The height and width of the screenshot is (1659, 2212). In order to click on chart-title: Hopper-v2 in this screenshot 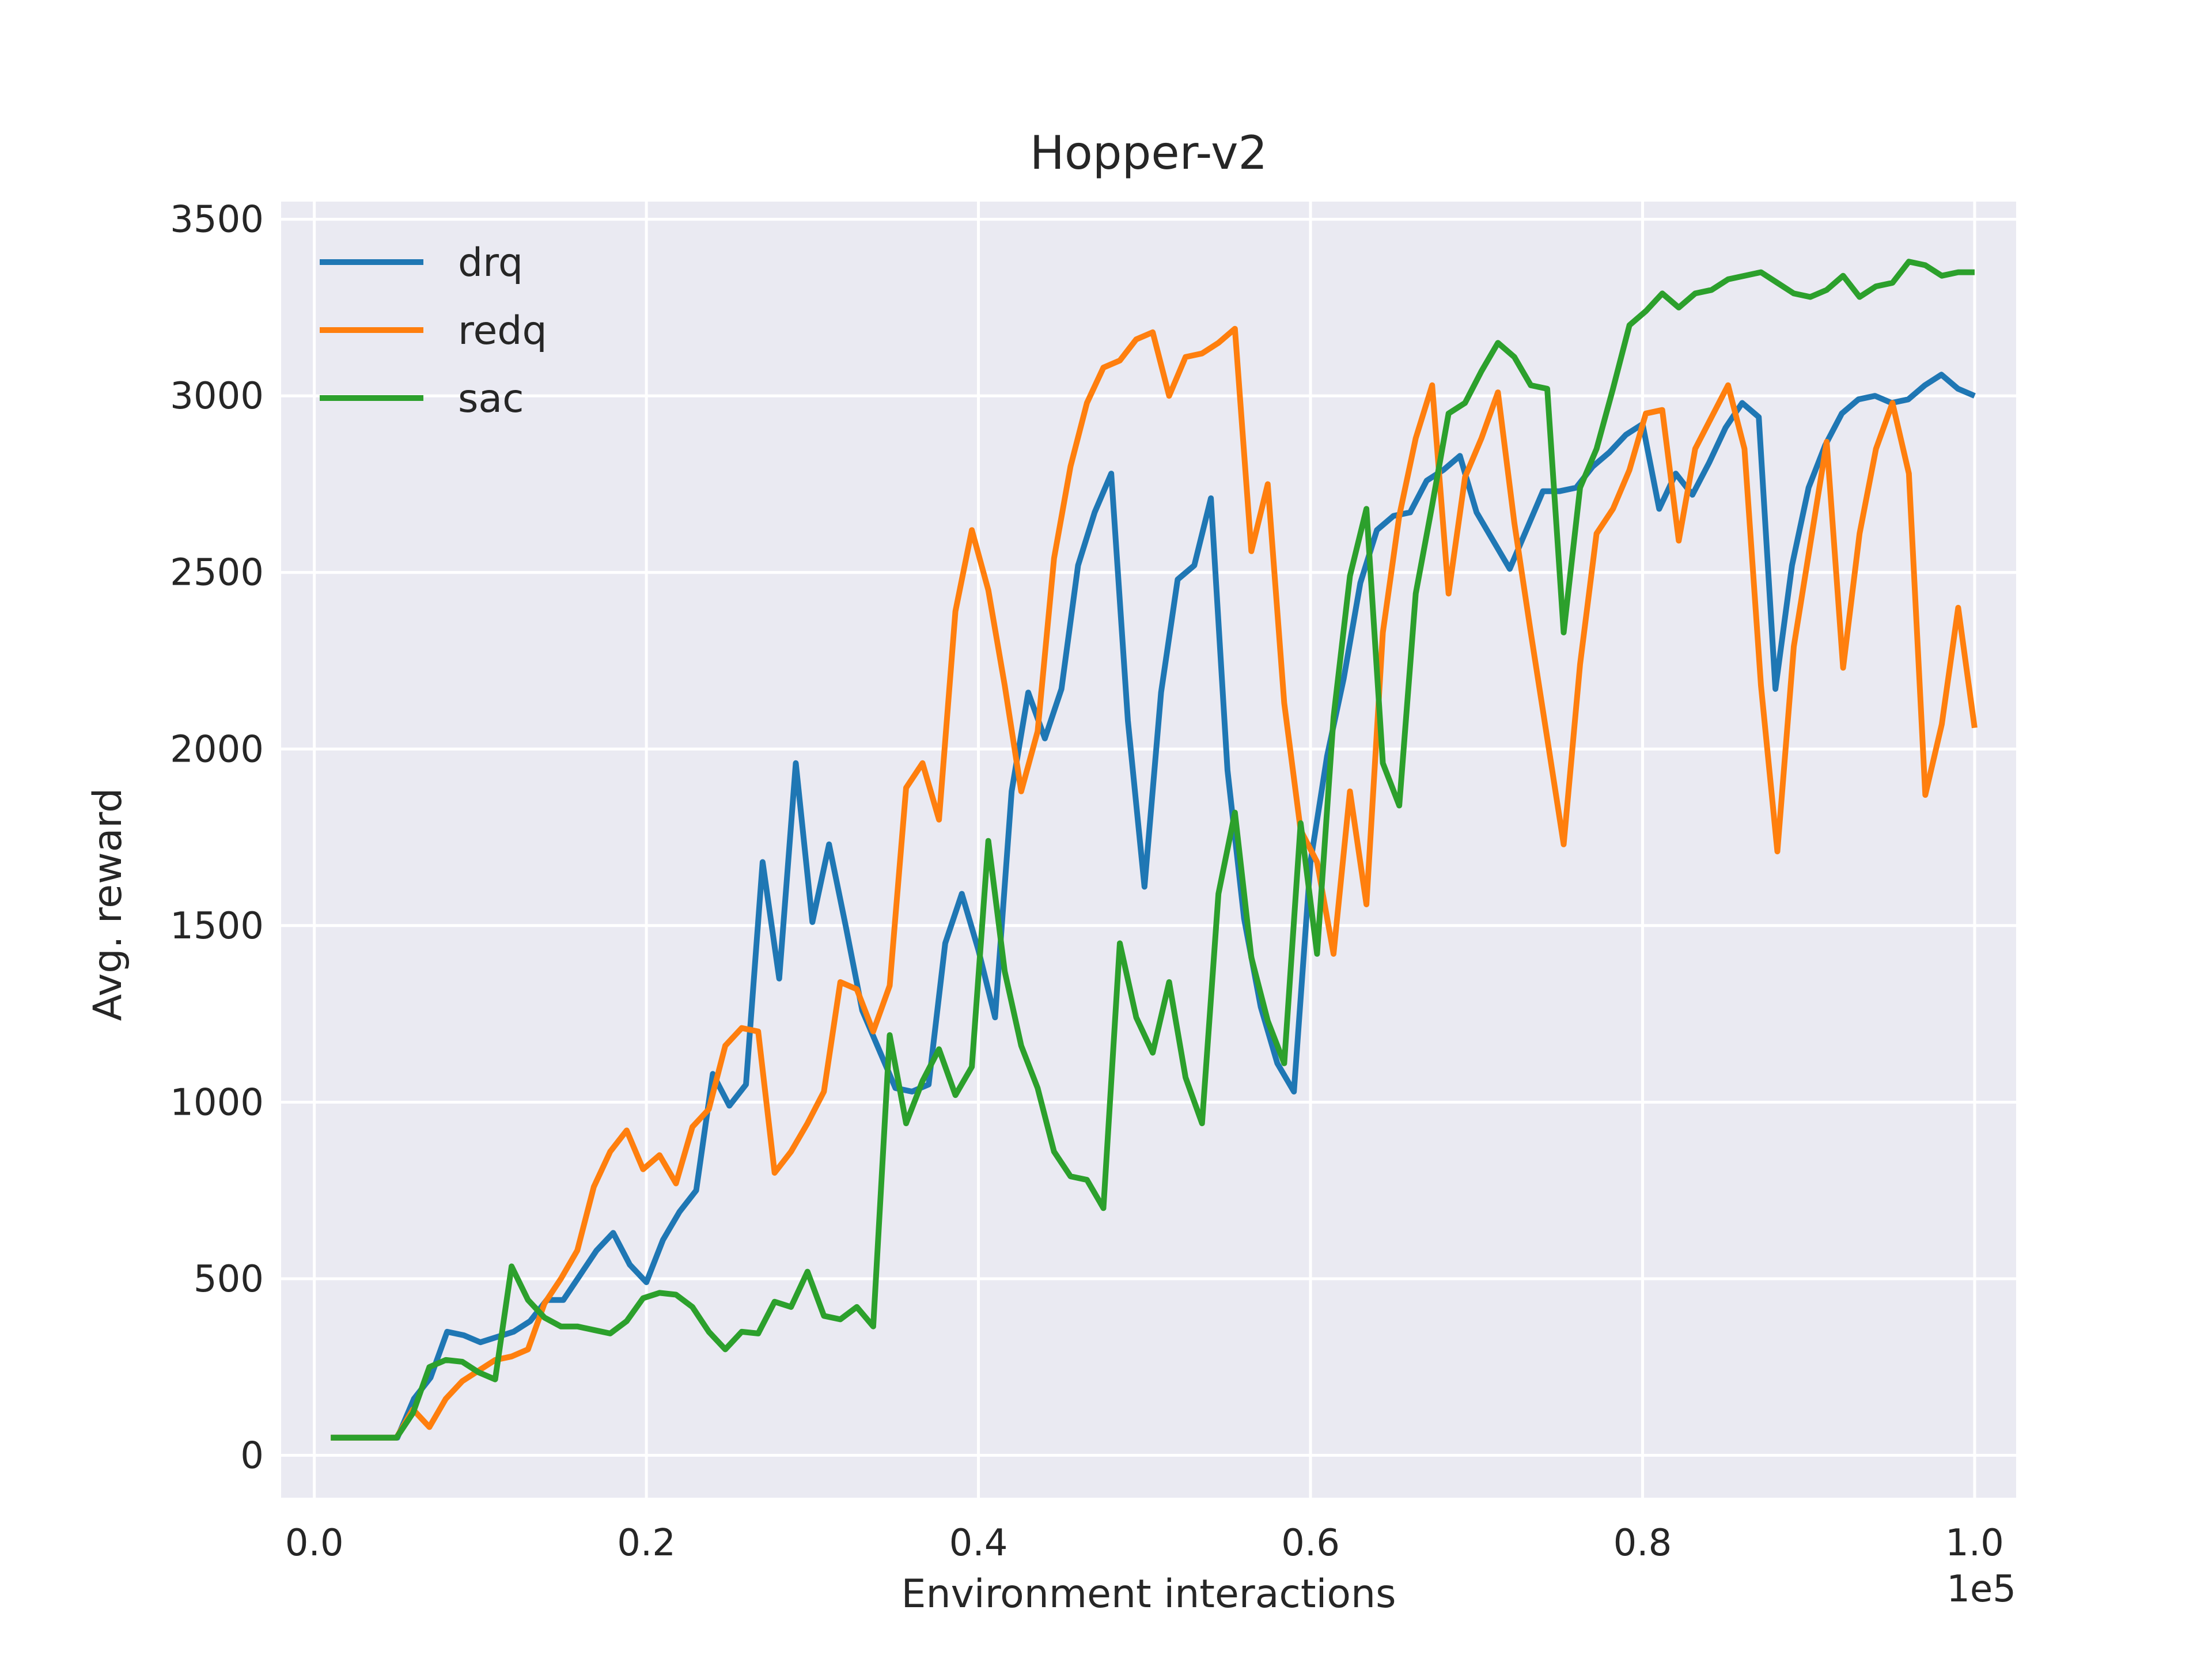, I will do `click(1149, 153)`.